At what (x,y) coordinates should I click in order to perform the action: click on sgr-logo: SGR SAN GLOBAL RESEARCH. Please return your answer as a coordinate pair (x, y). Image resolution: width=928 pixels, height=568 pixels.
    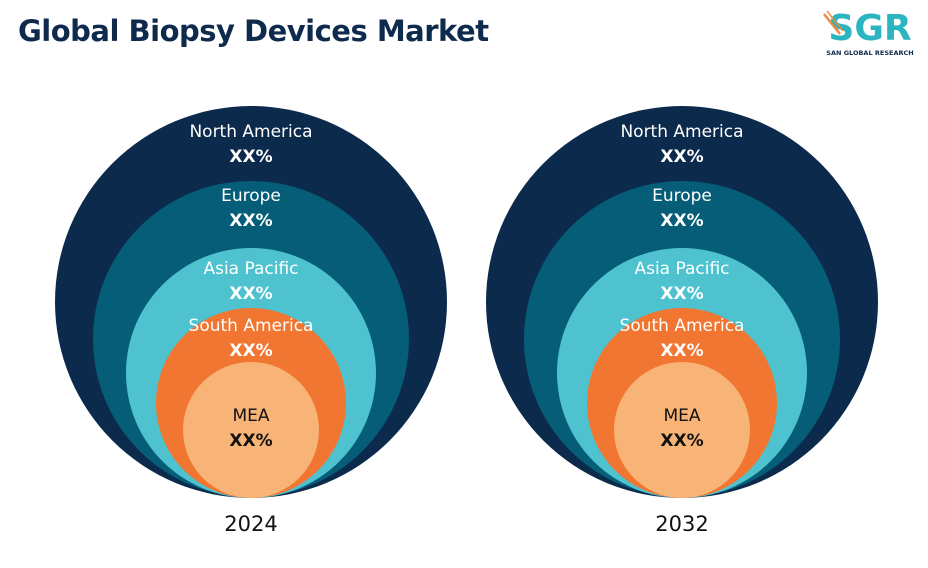
    Looking at the image, I should click on (870, 33).